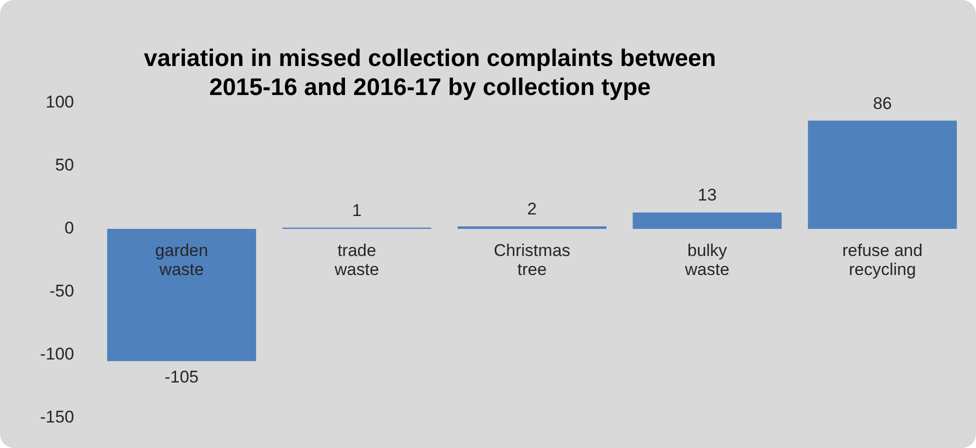 Image resolution: width=976 pixels, height=448 pixels. Describe the element at coordinates (69, 228) in the screenshot. I see `y-tick-label: 0` at that location.